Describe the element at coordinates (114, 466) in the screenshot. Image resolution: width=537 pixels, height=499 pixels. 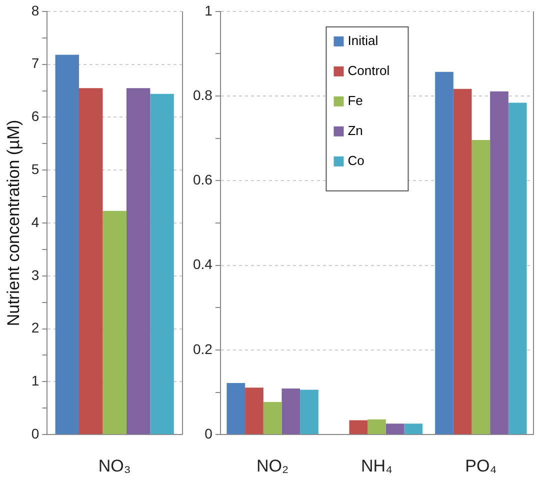
I see `x-tick-label: NO₃` at that location.